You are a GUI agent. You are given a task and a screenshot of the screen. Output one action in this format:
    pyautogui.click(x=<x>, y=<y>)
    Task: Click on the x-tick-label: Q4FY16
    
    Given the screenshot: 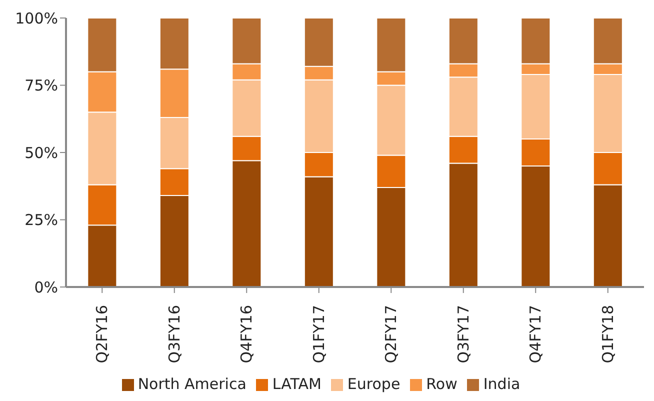 What is the action you would take?
    pyautogui.click(x=247, y=334)
    